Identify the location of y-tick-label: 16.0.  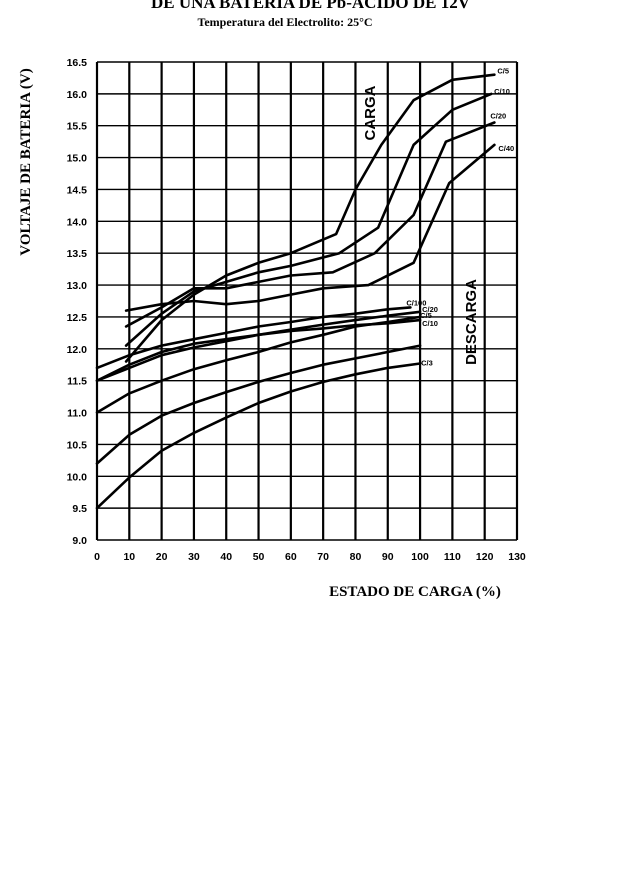
(77, 95).